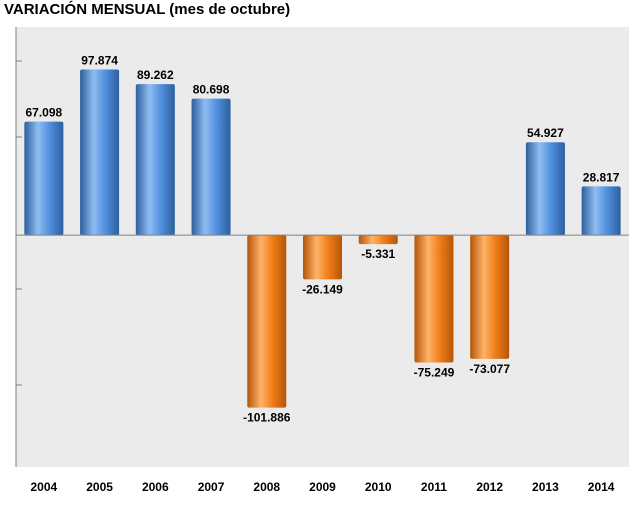 Image resolution: width=634 pixels, height=510 pixels. Describe the element at coordinates (434, 372) in the screenshot. I see `data-label-2011: -75.249` at that location.